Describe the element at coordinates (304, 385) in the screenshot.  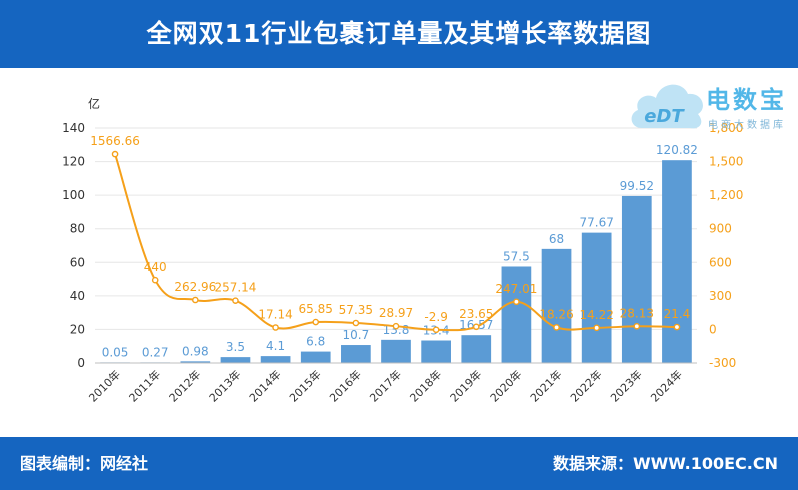
I see `x-tick-label: 2015年` at that location.